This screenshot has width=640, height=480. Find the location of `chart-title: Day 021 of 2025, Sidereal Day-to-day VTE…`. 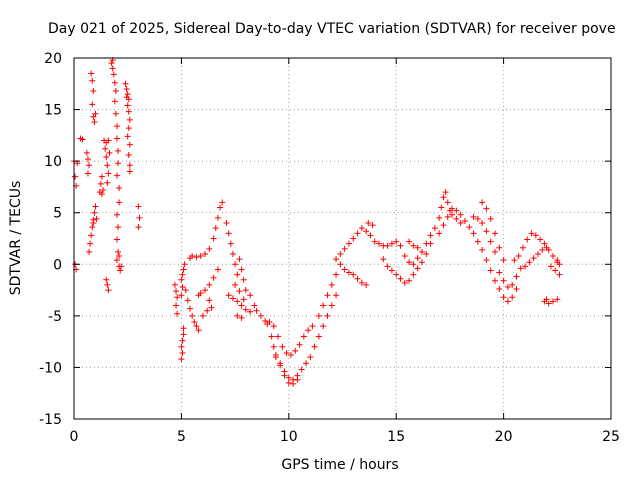

chart-title: Day 021 of 2025, Sidereal Day-to-day VTE… is located at coordinates (332, 29).